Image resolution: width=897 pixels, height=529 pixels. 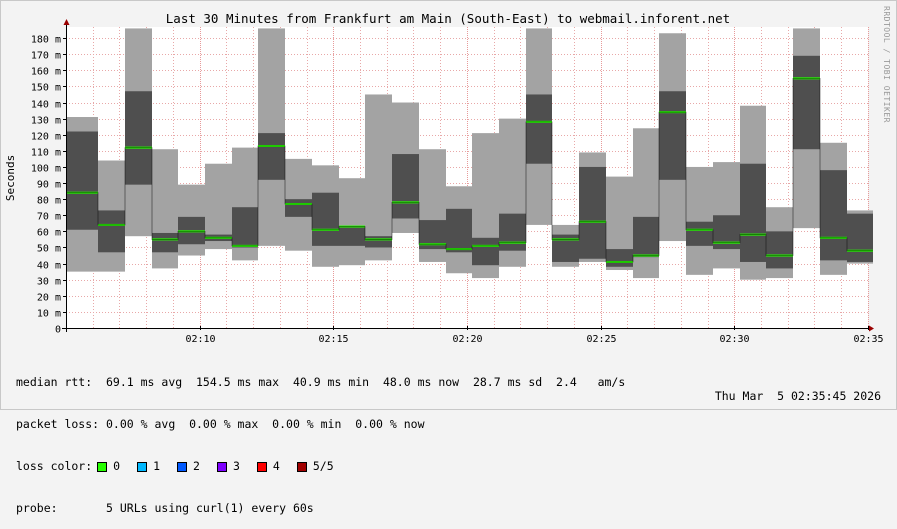 I want to click on loss-color-swatch-label: 4, so click(x=276, y=466).